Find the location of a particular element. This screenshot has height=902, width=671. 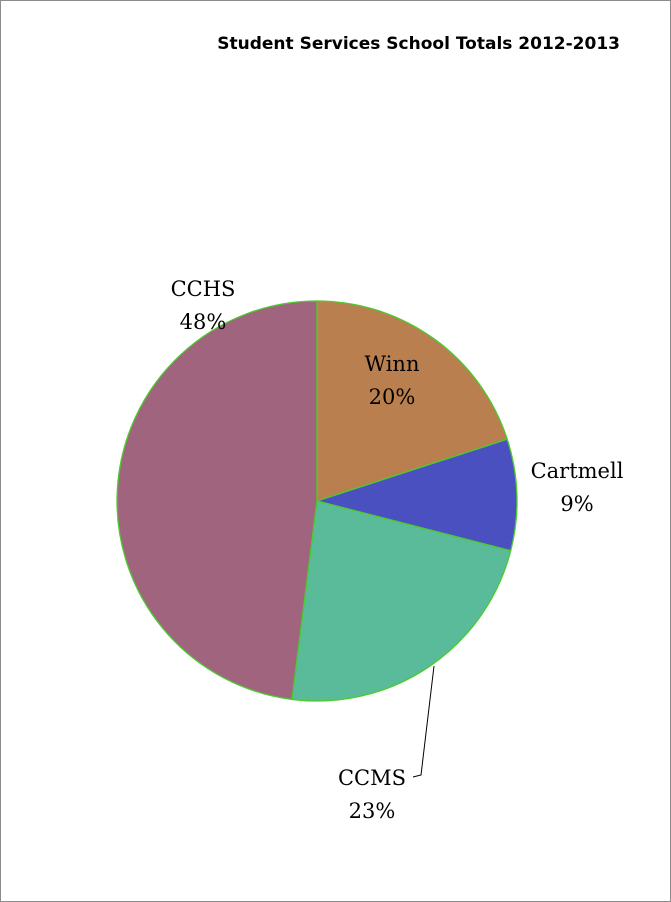

leader-lines is located at coordinates (423, 721).